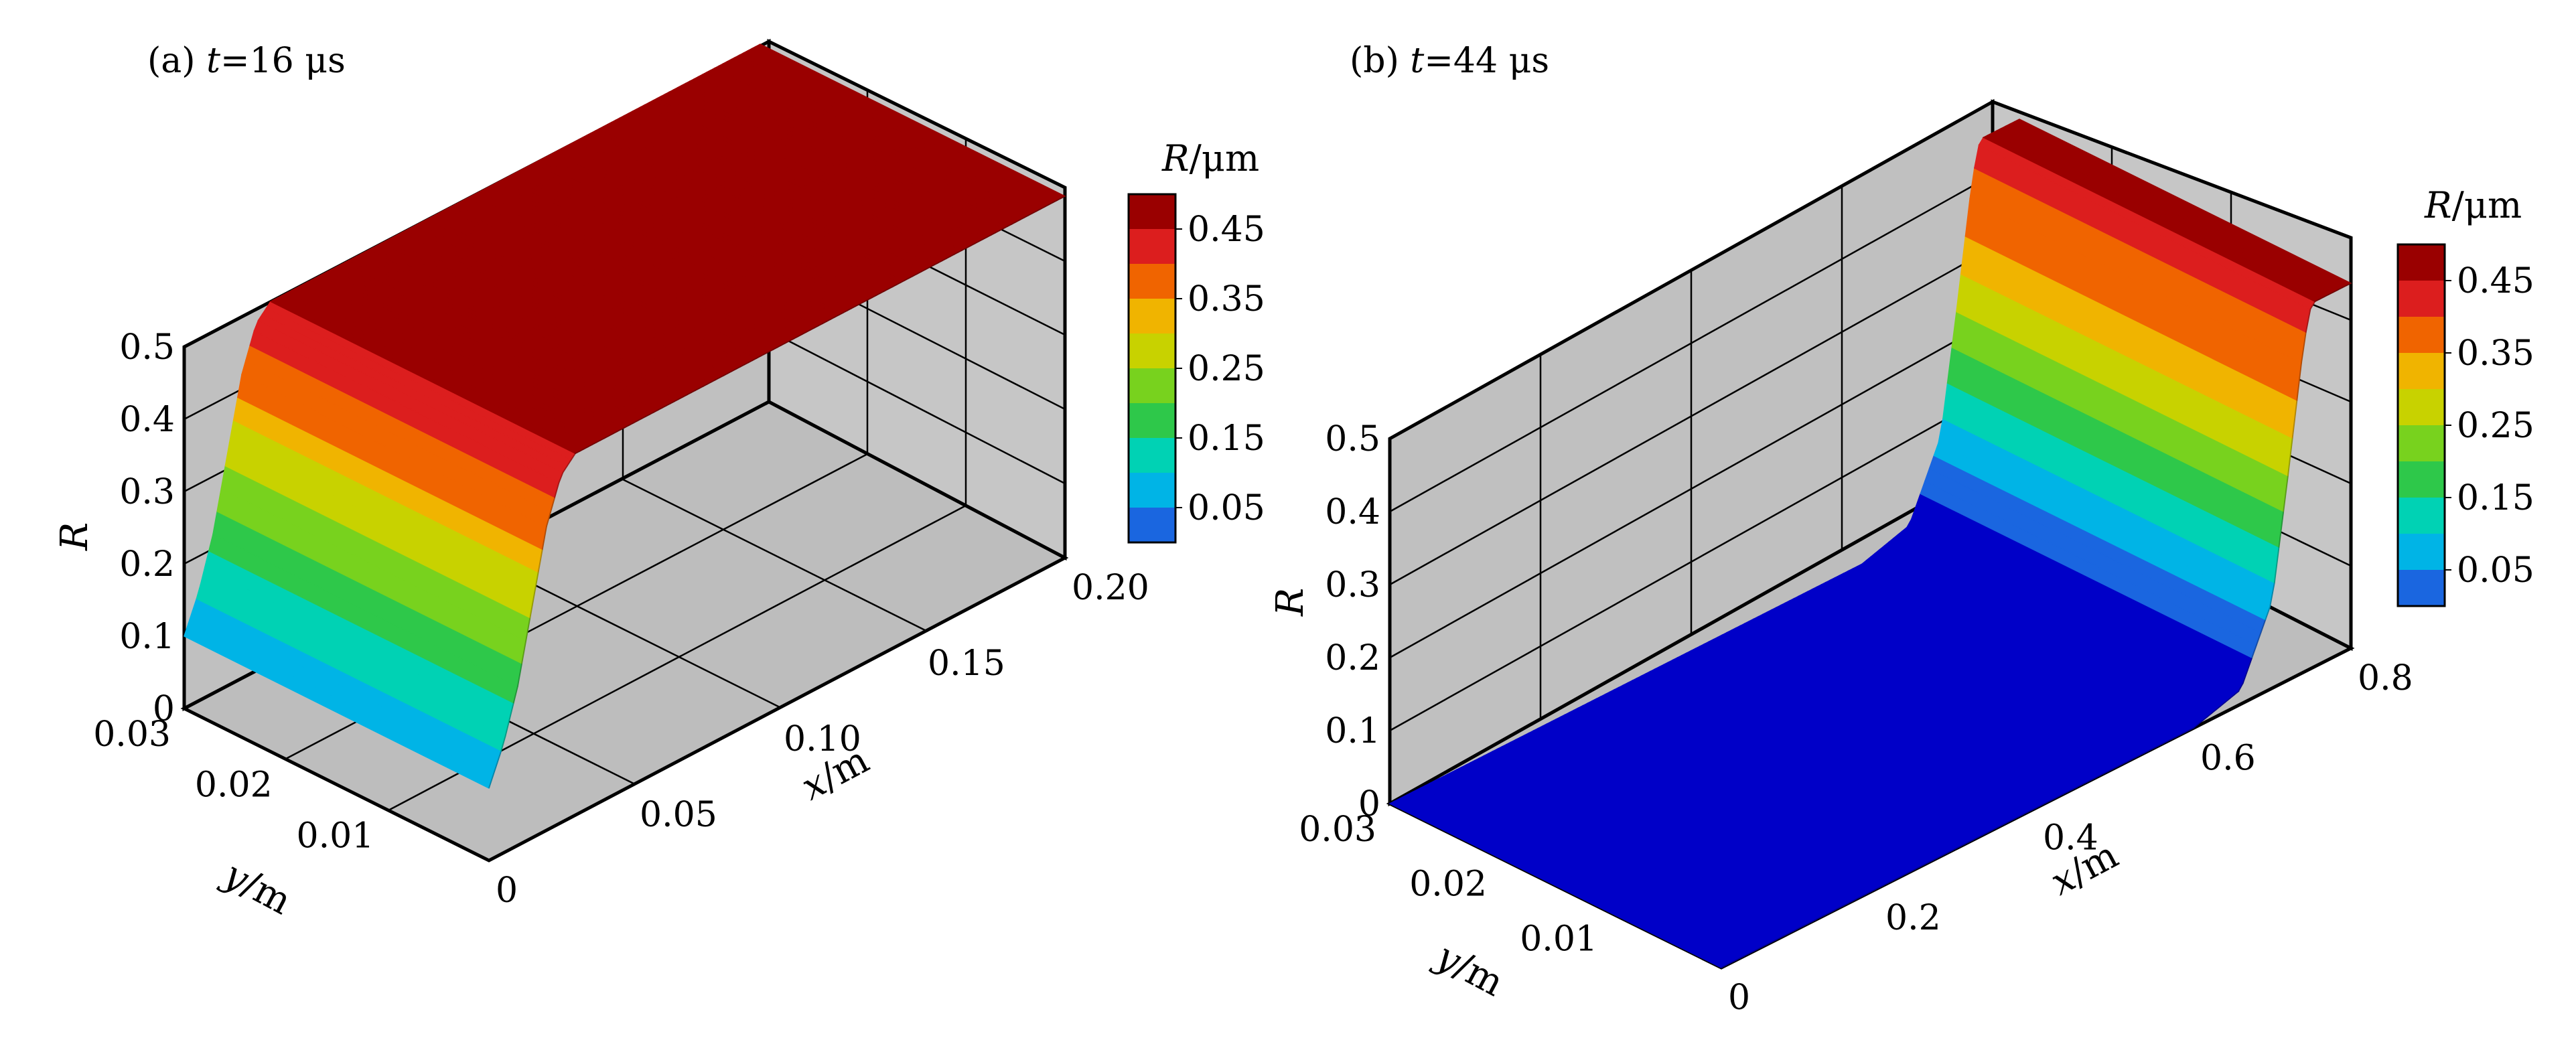 The image size is (2576, 1044). I want to click on panel-b-y-tick: 0.02, so click(1448, 885).